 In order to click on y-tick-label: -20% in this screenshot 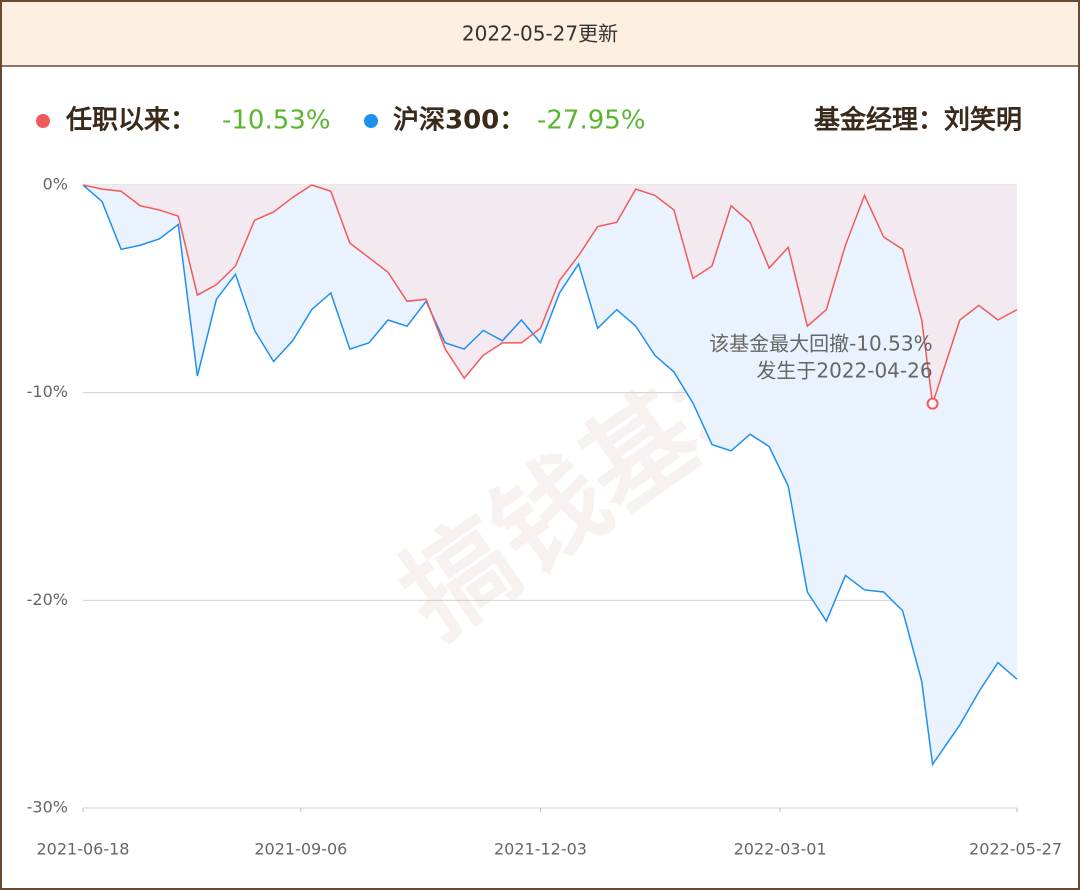, I will do `click(47, 599)`.